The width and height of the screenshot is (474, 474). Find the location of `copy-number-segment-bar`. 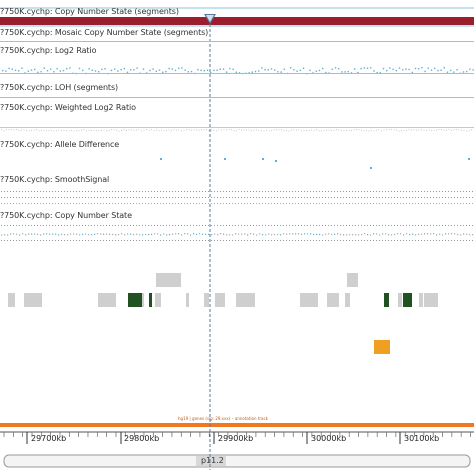

copy-number-segment-bar is located at coordinates (237, 21).